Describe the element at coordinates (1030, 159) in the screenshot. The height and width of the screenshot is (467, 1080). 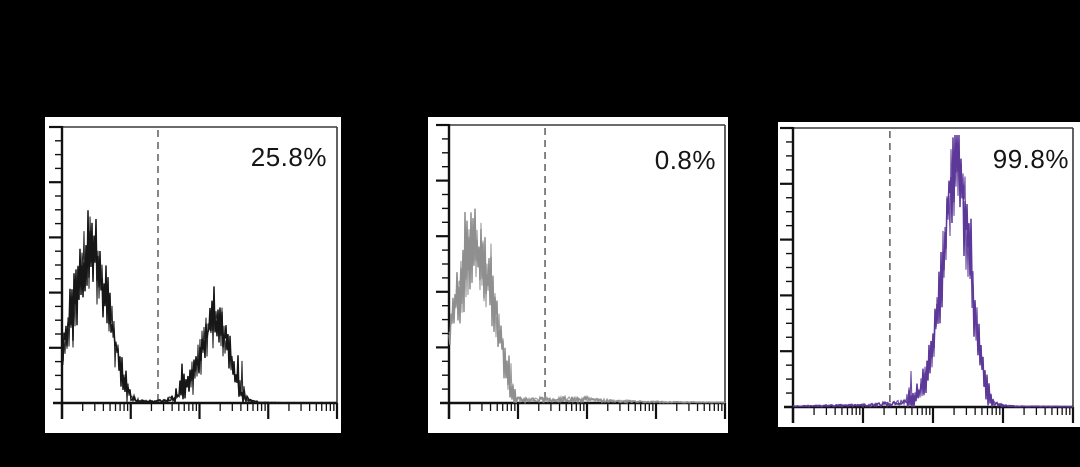
I see `percent-label-3: 99.8%` at that location.